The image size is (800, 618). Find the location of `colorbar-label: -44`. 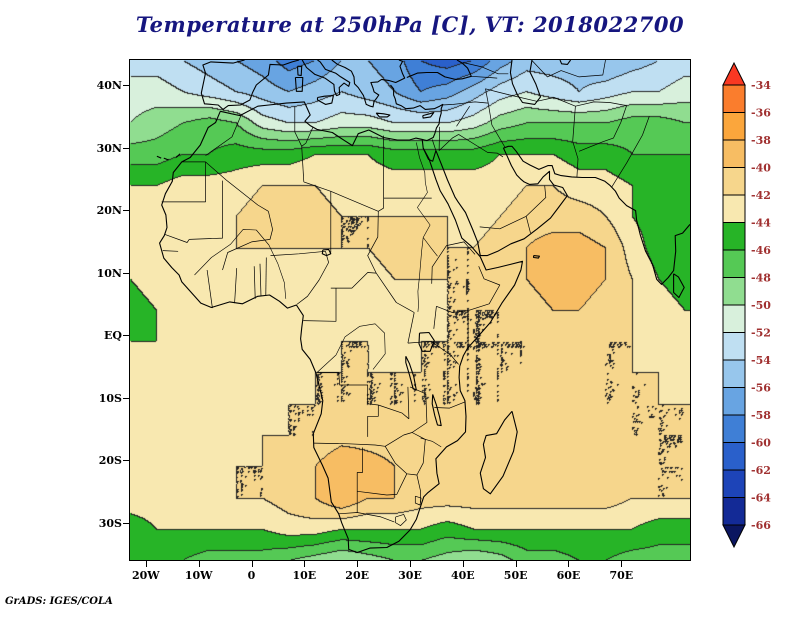

colorbar-label: -44 is located at coordinates (761, 223).